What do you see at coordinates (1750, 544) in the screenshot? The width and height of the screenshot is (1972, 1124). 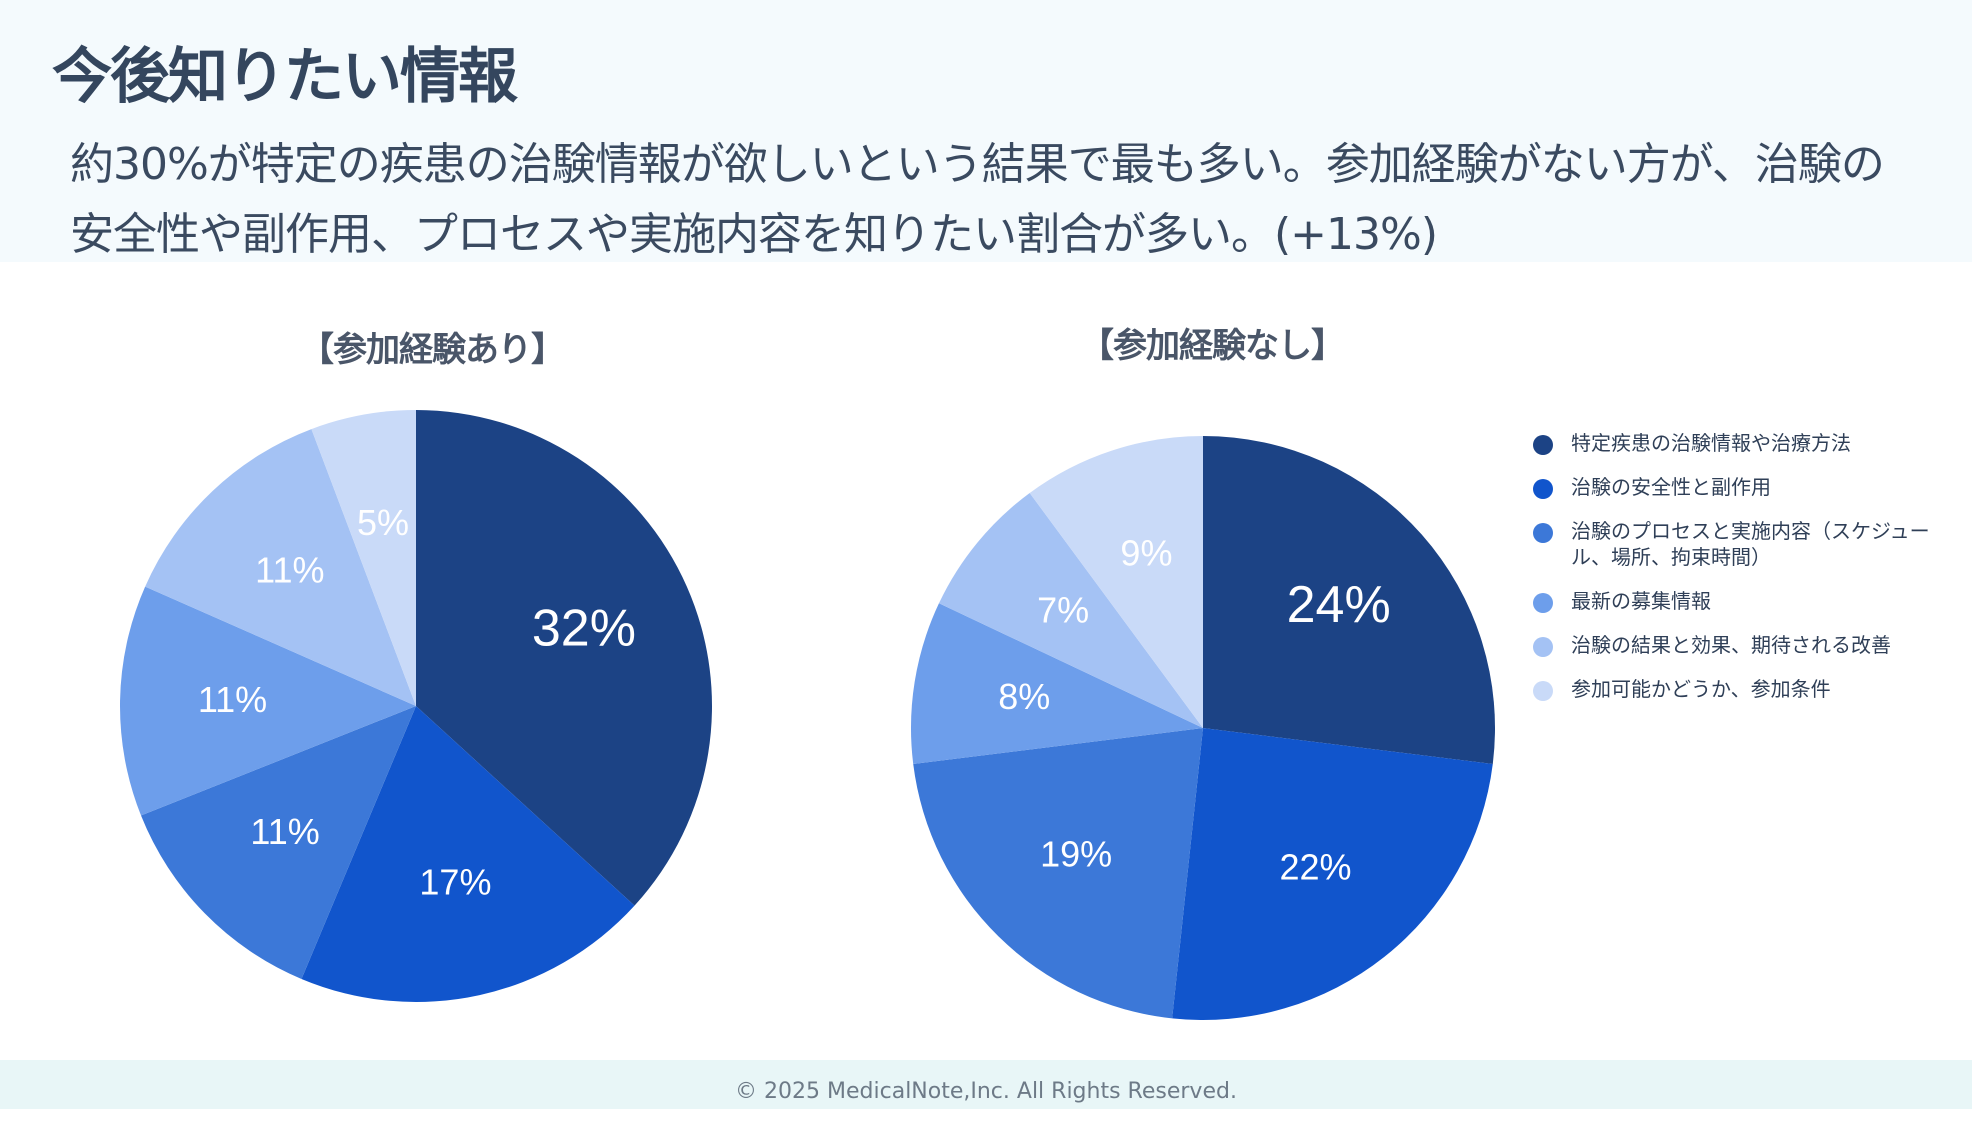 I see `legend-label: 治験のプロセスと実施内容（スケジュール、場所、拘束時間）` at bounding box center [1750, 544].